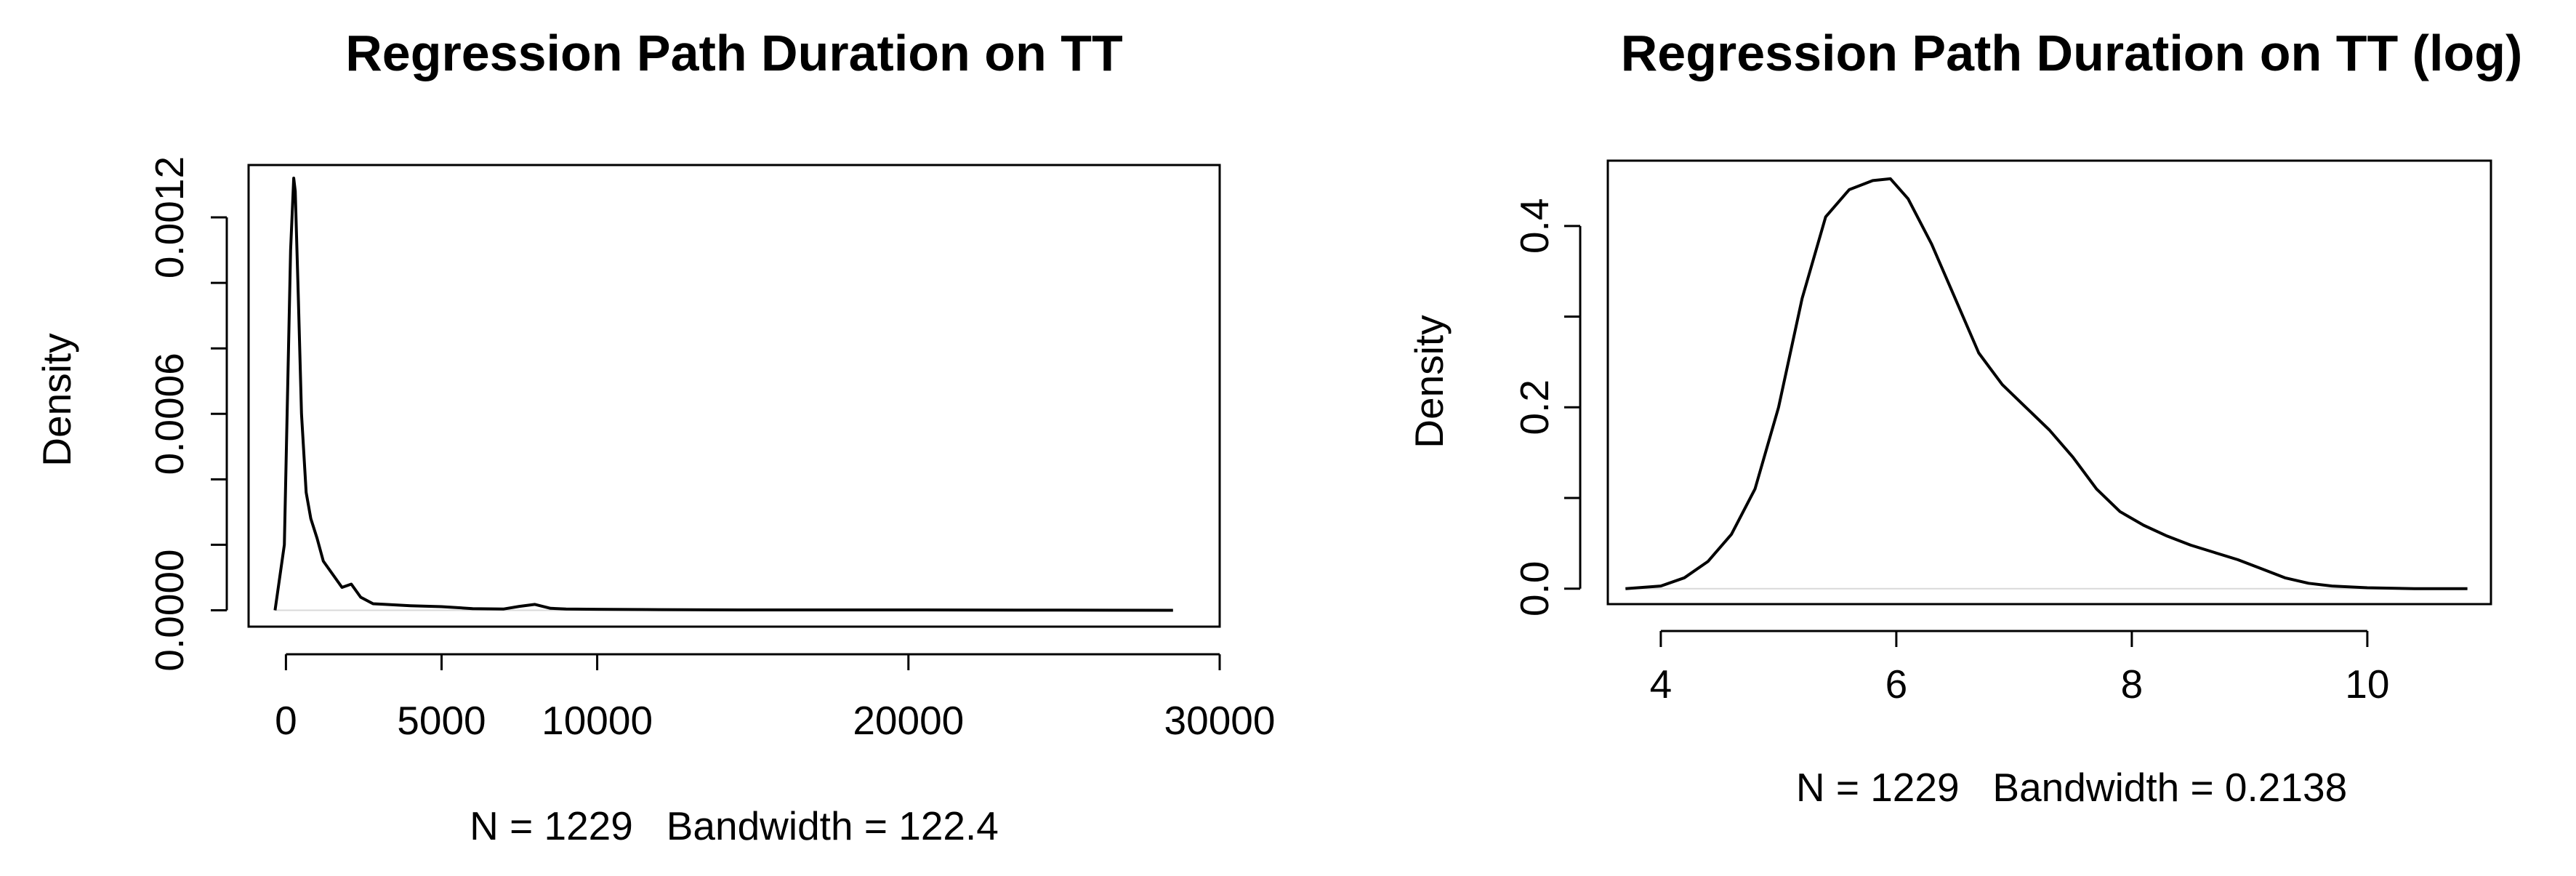 Image resolution: width=2576 pixels, height=876 pixels. I want to click on chart-title: Regression Path Duration on TT (log), so click(2072, 53).